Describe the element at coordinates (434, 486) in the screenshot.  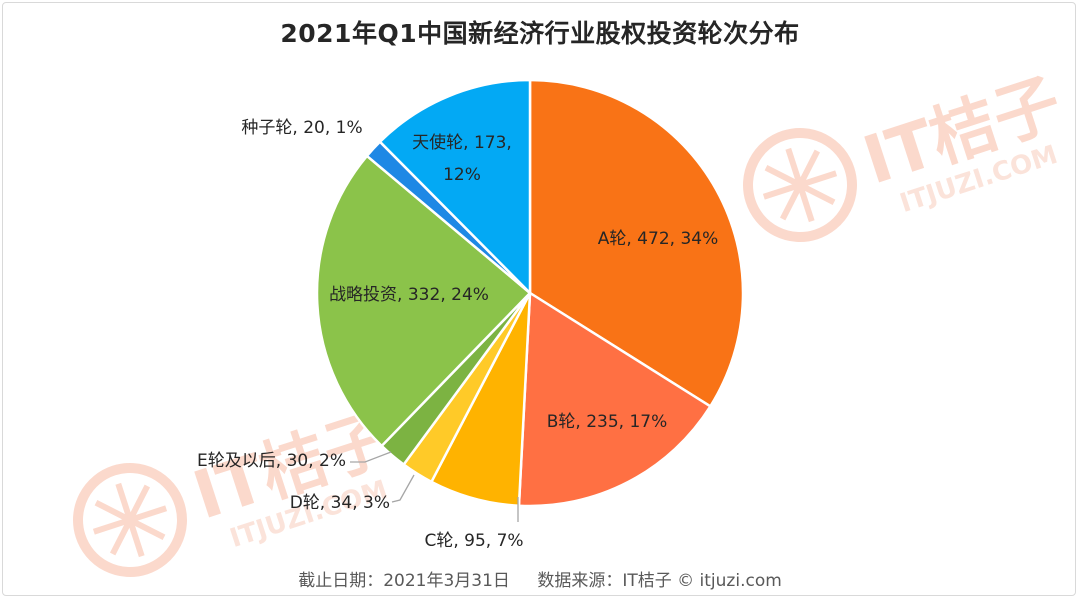
I see `pie-leader-lines` at that location.